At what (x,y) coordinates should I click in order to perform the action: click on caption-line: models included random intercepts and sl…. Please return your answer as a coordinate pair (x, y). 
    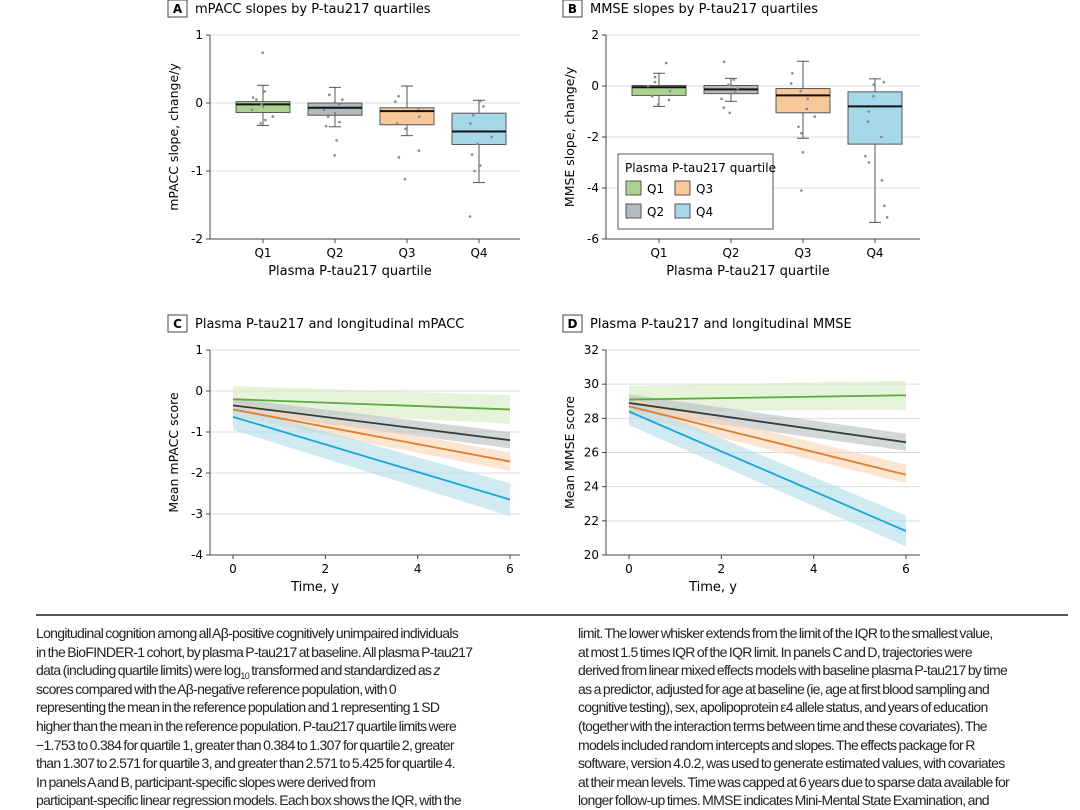
    Looking at the image, I should click on (776, 744).